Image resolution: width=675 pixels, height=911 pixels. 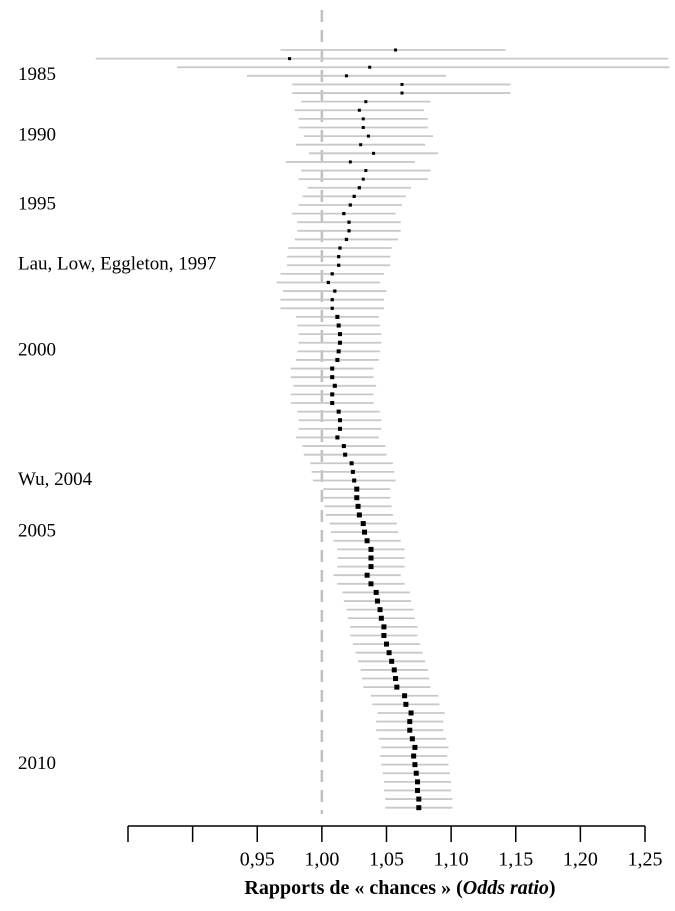 What do you see at coordinates (515, 860) in the screenshot?
I see `x-tick-label: 1,15` at bounding box center [515, 860].